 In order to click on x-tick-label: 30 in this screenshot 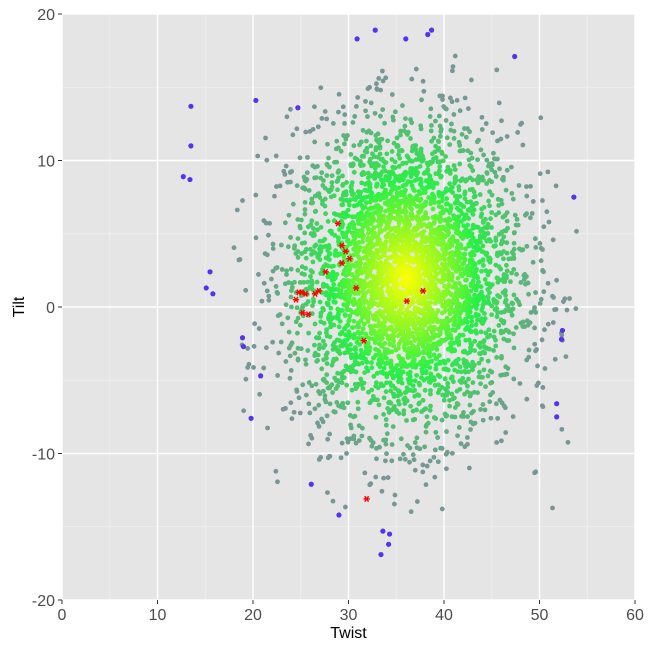, I will do `click(349, 615)`.